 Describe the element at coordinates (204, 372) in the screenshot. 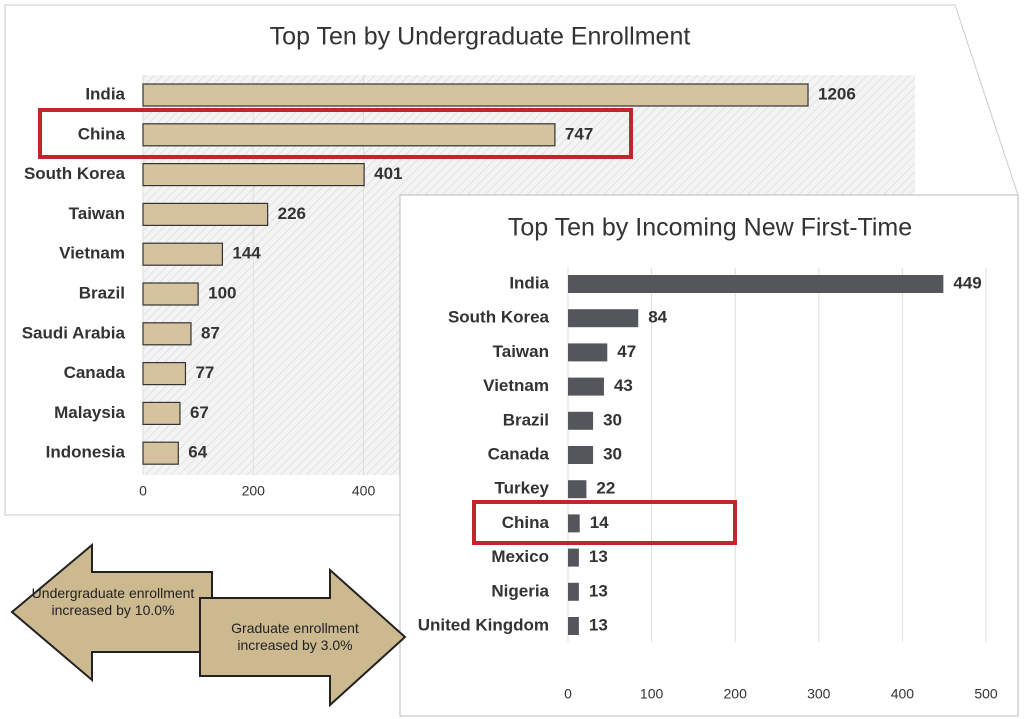

I see `data-label: 77` at that location.